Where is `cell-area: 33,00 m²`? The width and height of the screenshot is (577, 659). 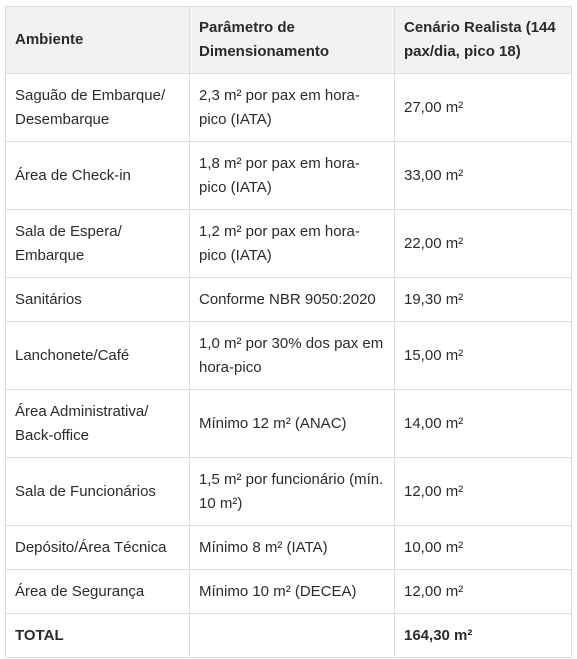
cell-area: 33,00 m² is located at coordinates (483, 175).